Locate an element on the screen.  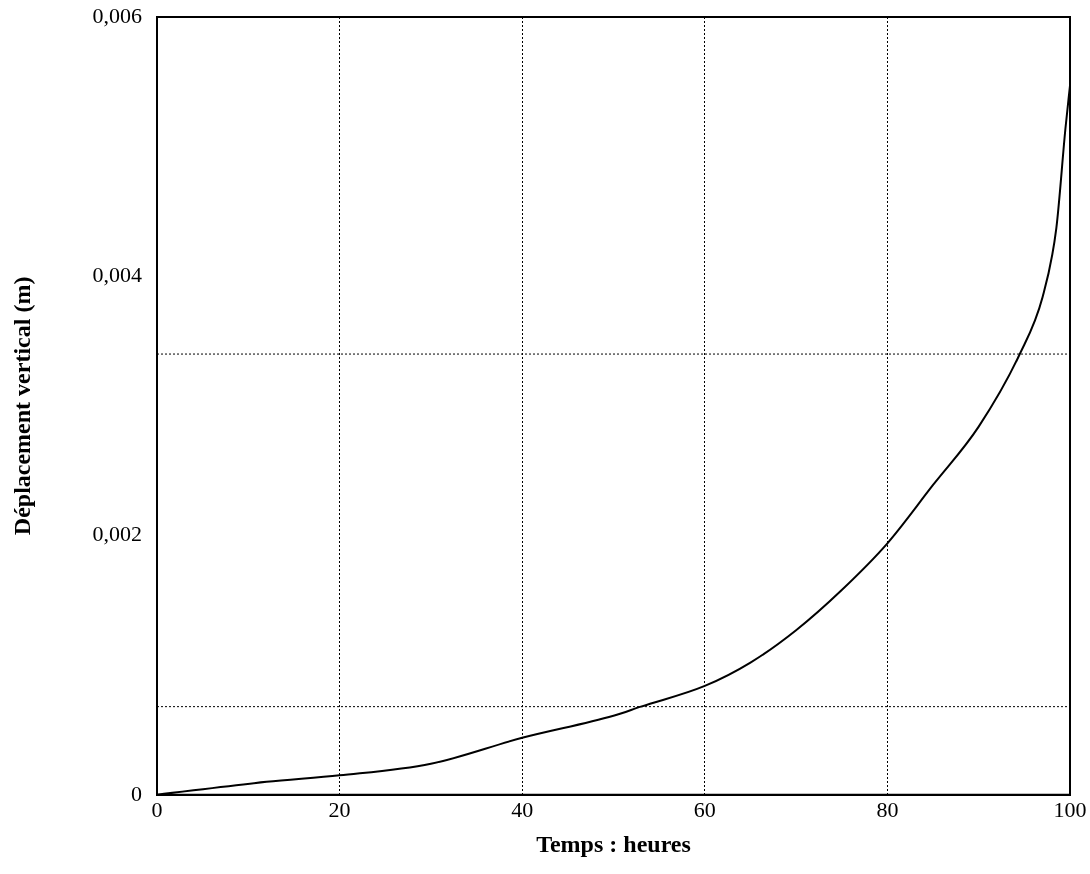
x-tick-label: 0 is located at coordinates (157, 809).